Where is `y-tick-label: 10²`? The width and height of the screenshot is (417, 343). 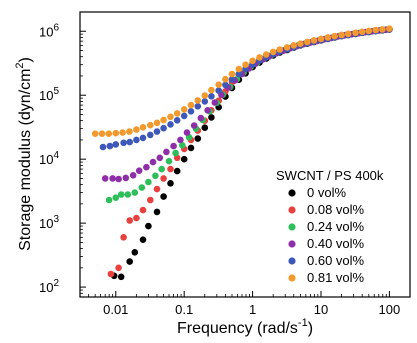 y-tick-label: 10² is located at coordinates (49, 286).